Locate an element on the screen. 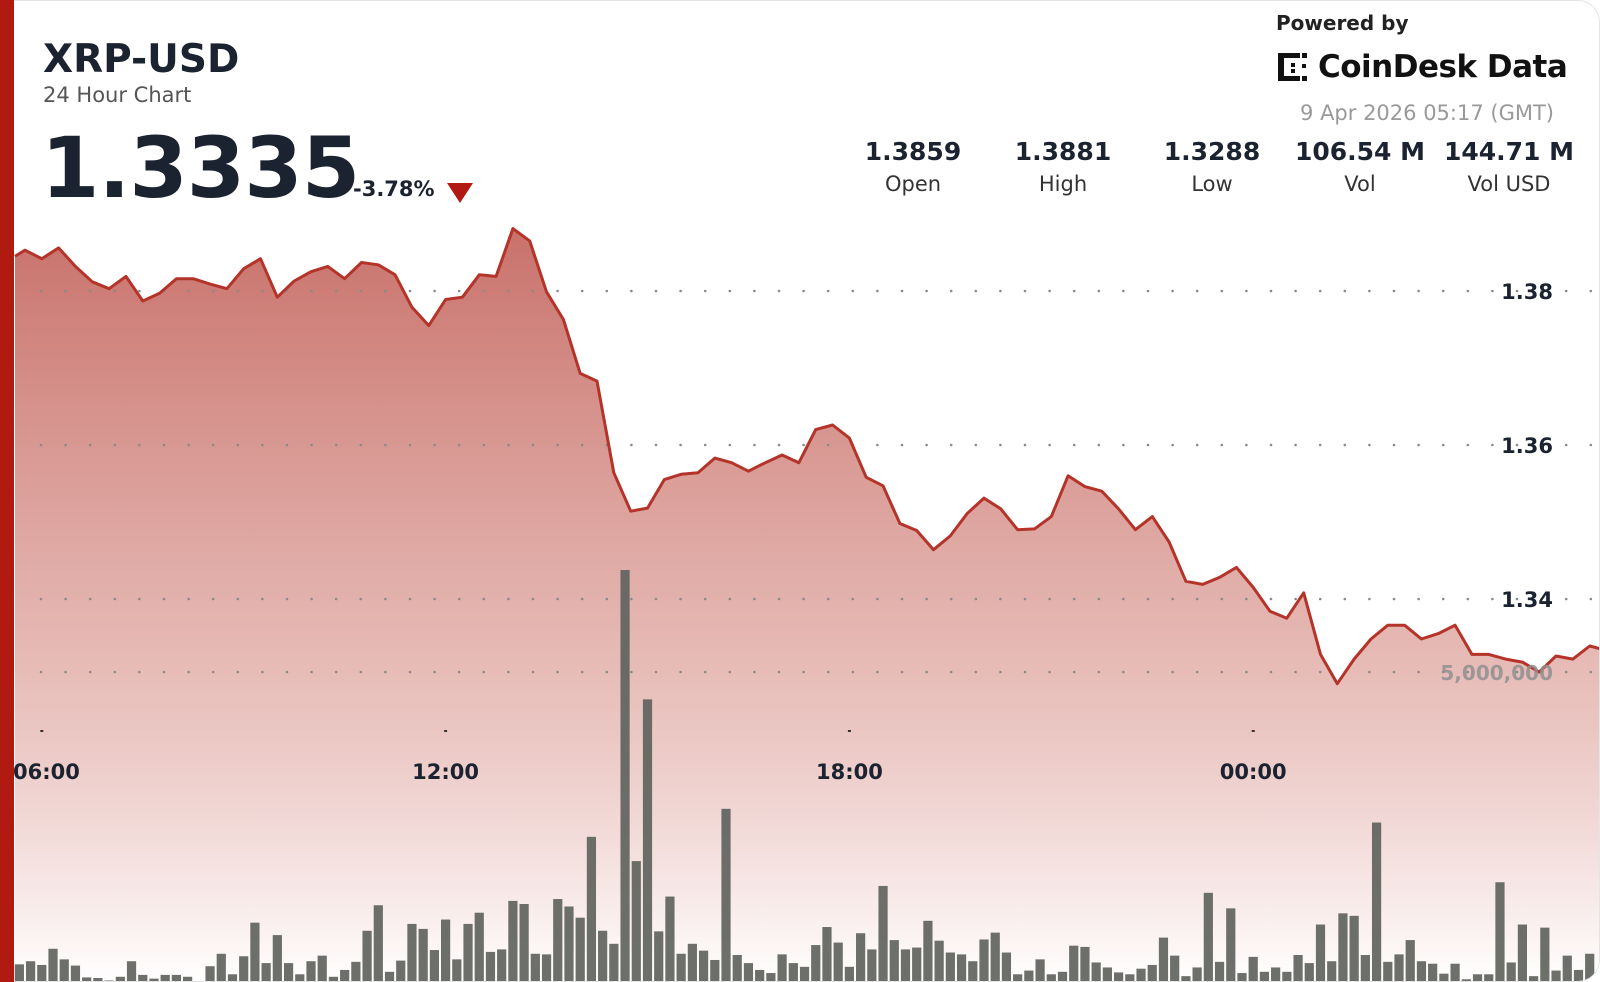 Image resolution: width=1600 pixels, height=982 pixels. coindesk-logo-icon is located at coordinates (1292, 67).